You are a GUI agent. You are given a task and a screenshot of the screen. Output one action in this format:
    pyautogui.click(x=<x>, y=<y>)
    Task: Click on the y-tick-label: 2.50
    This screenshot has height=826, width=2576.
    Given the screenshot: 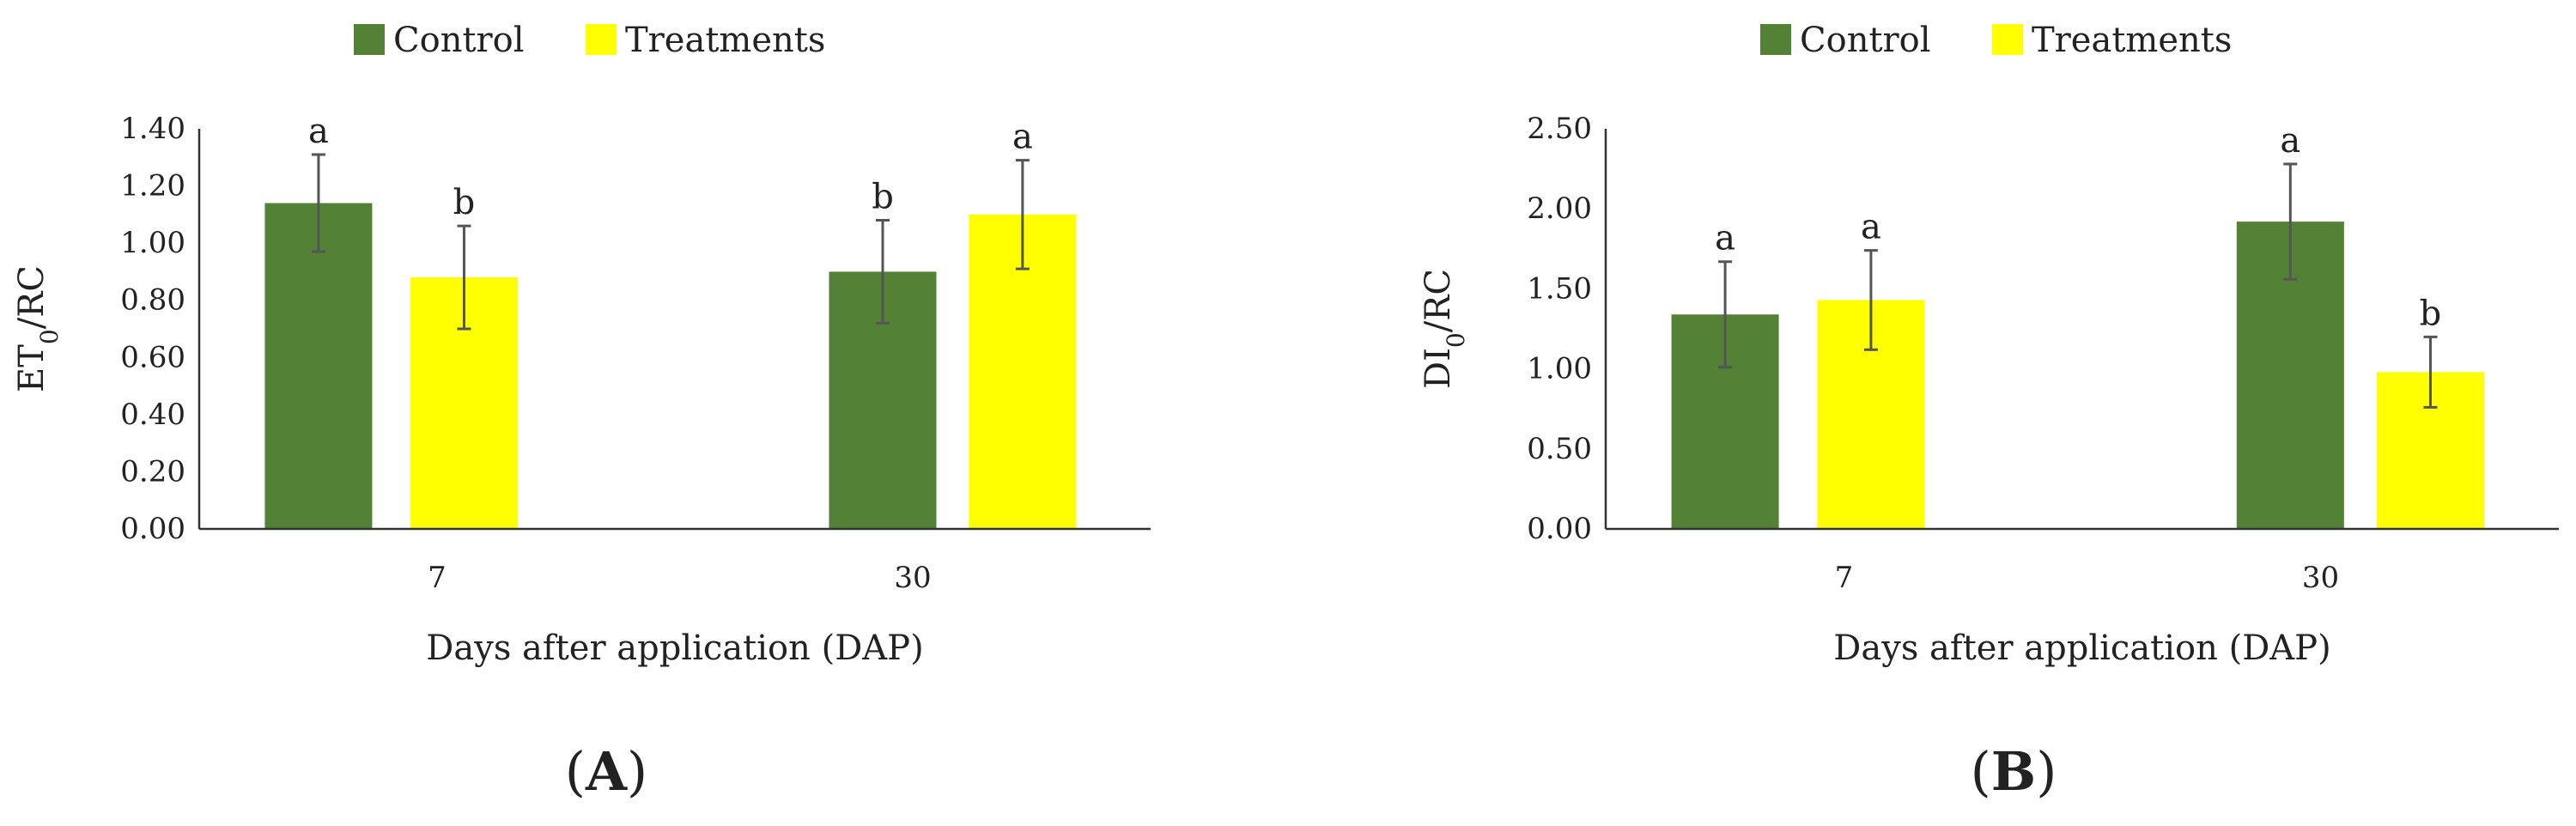 What is the action you would take?
    pyautogui.click(x=1559, y=129)
    